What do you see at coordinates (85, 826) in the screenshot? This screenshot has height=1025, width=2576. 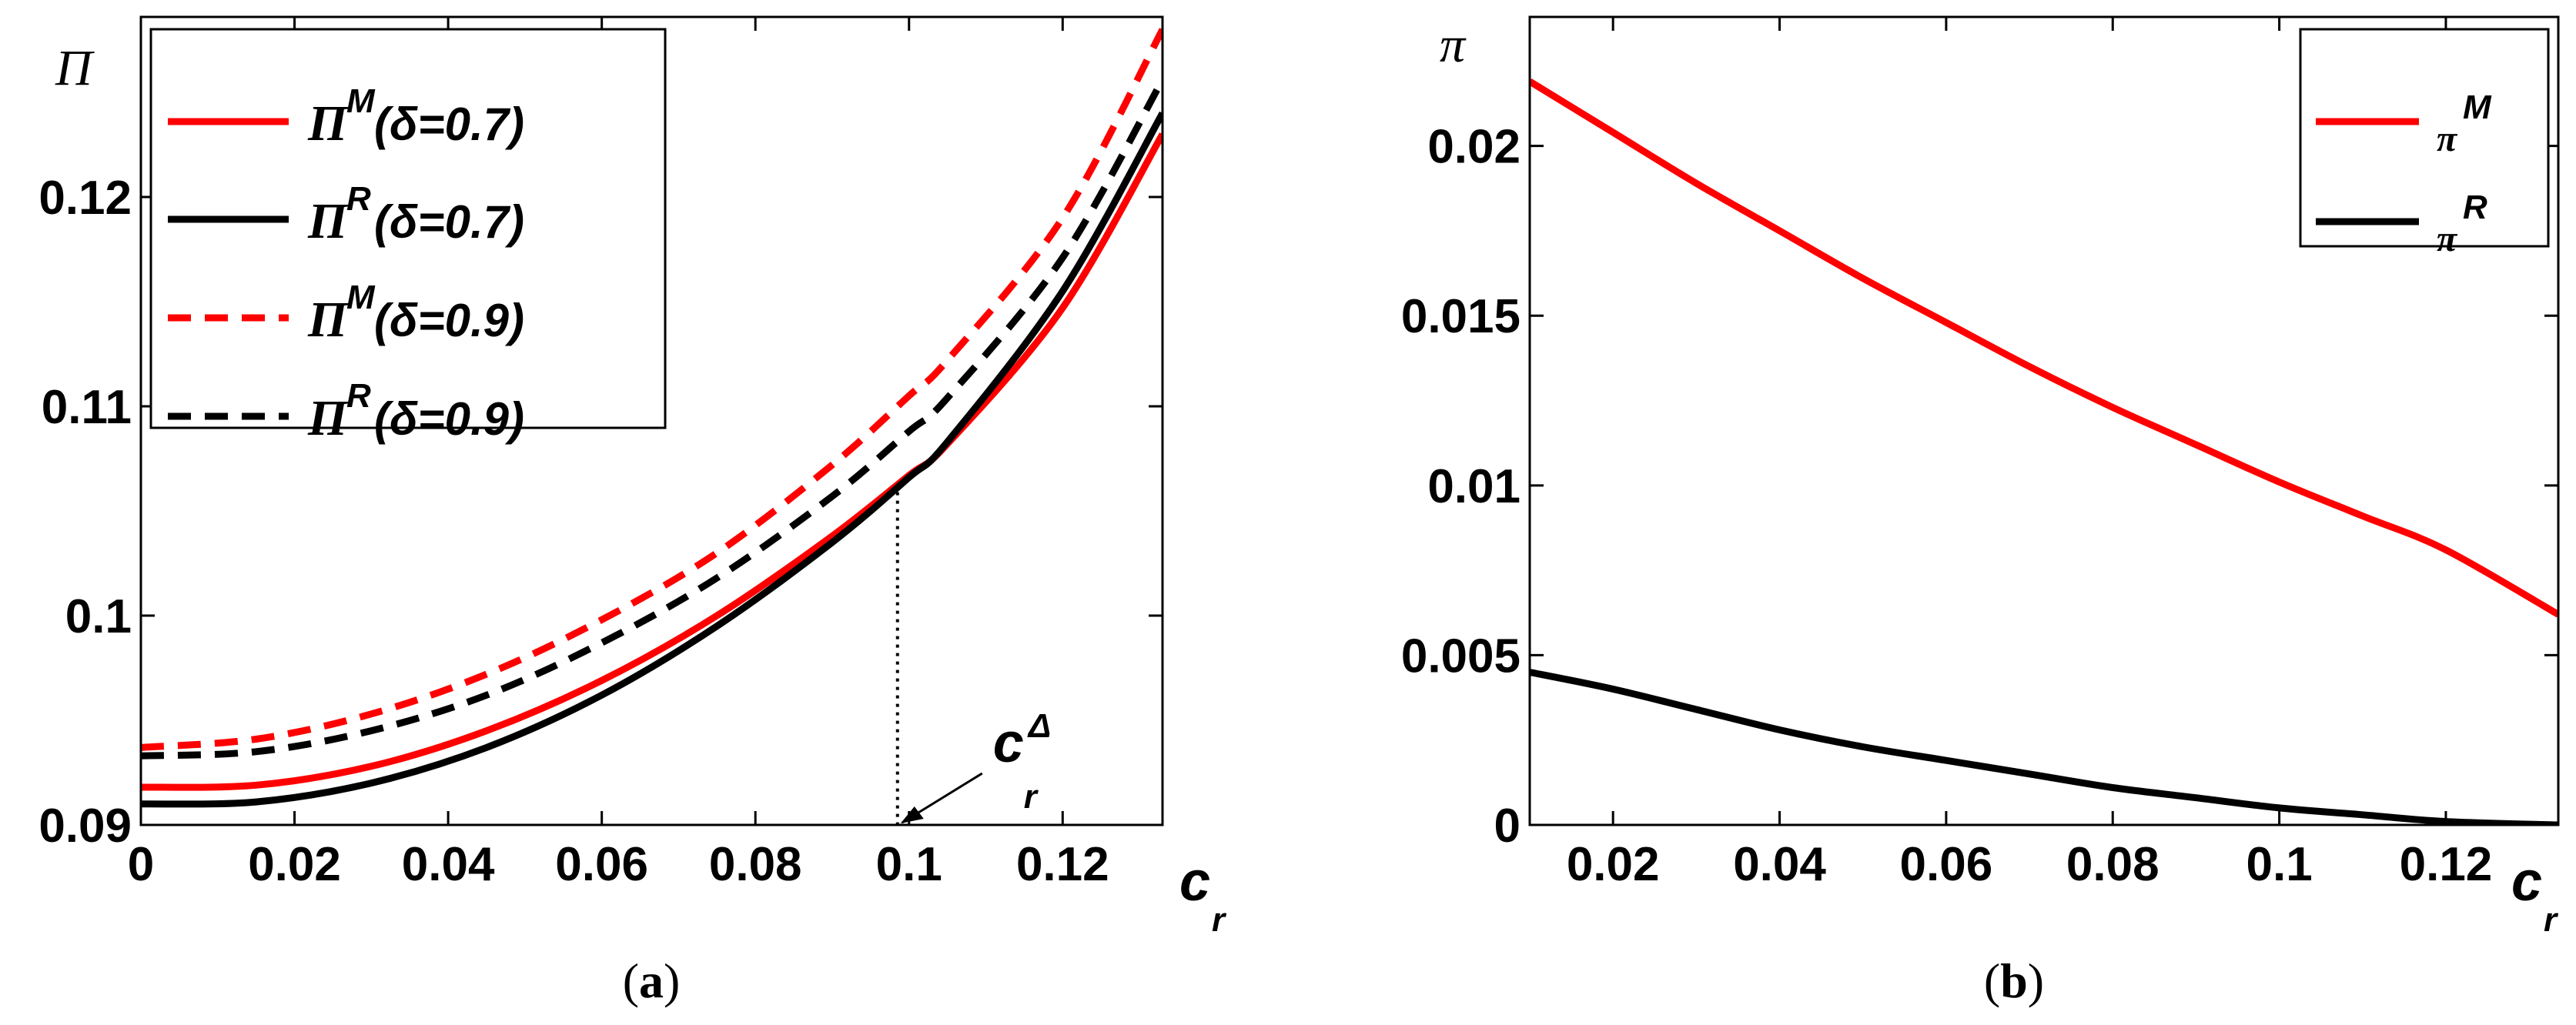 I see `y-tick-label: 0.09` at bounding box center [85, 826].